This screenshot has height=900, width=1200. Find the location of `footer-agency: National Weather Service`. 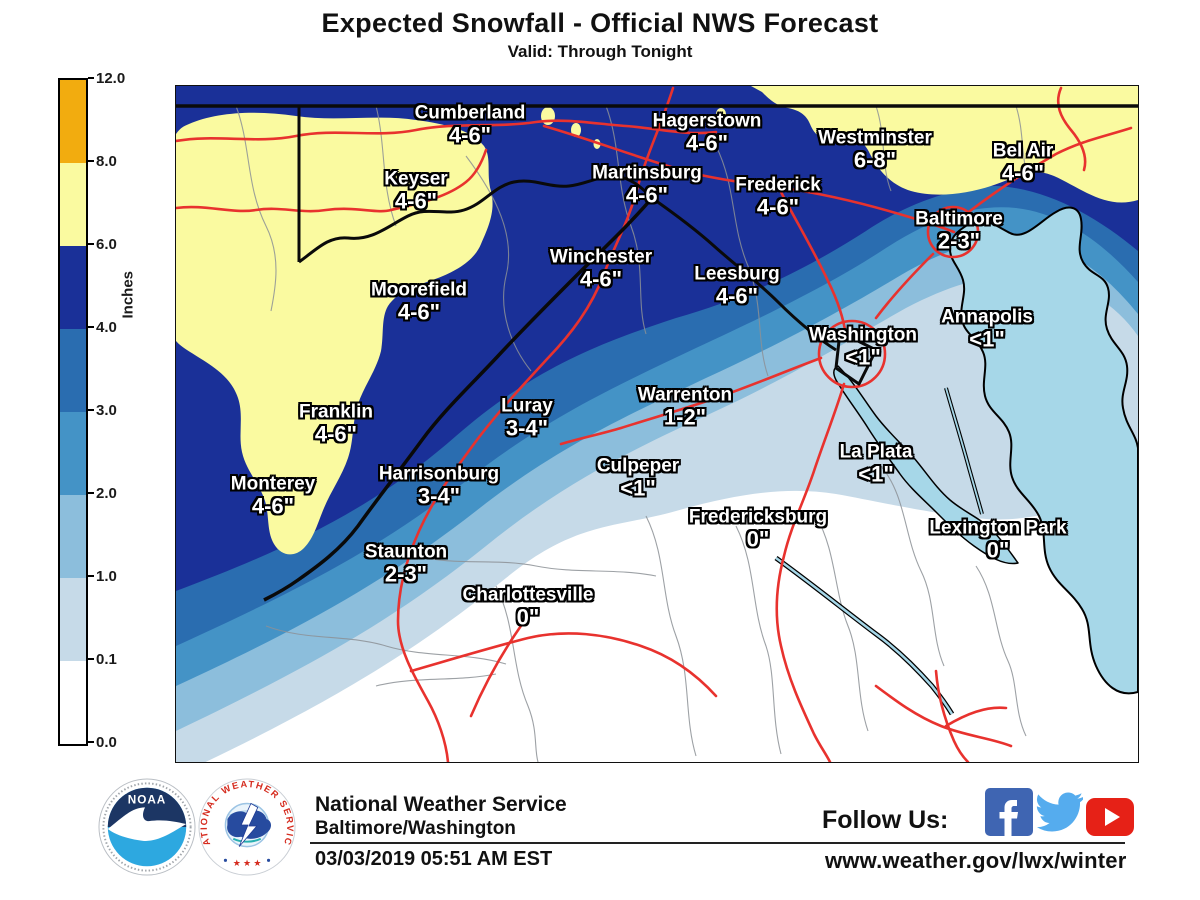

footer-agency: National Weather Service is located at coordinates (441, 804).